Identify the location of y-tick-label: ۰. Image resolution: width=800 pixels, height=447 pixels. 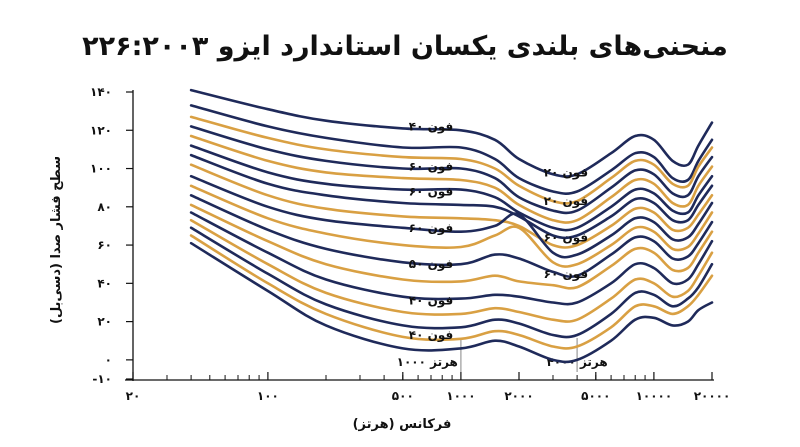
(108, 360).